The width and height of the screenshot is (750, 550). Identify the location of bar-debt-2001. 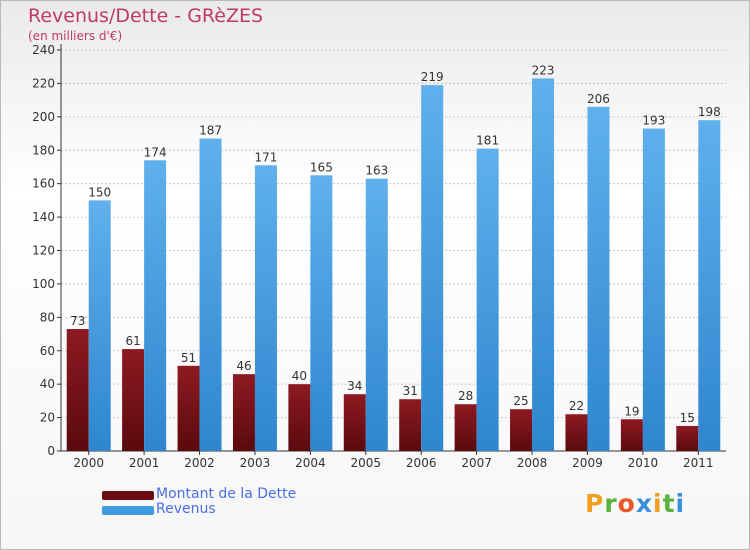
(133, 400).